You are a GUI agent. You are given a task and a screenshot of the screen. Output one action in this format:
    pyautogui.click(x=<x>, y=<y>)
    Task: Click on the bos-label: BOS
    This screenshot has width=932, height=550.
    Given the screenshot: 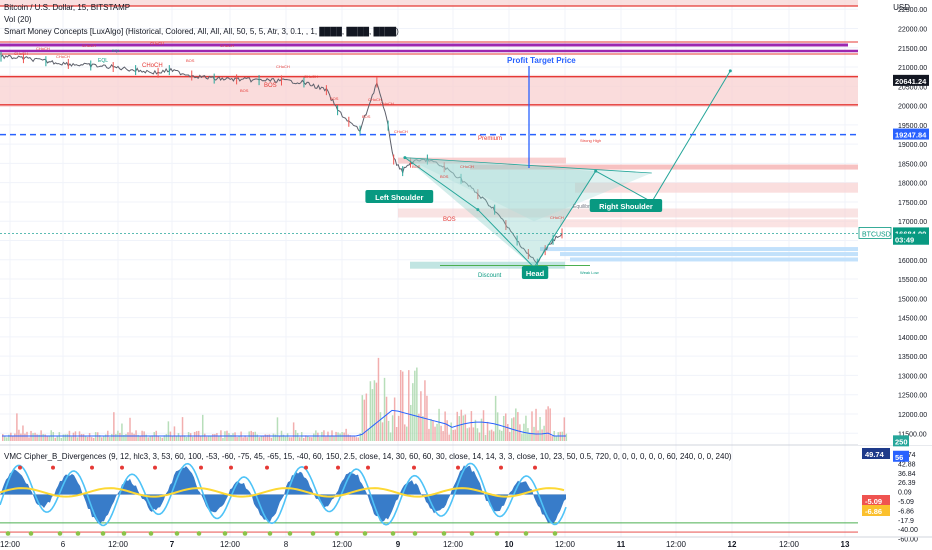 What is the action you would take?
    pyautogui.click(x=449, y=220)
    